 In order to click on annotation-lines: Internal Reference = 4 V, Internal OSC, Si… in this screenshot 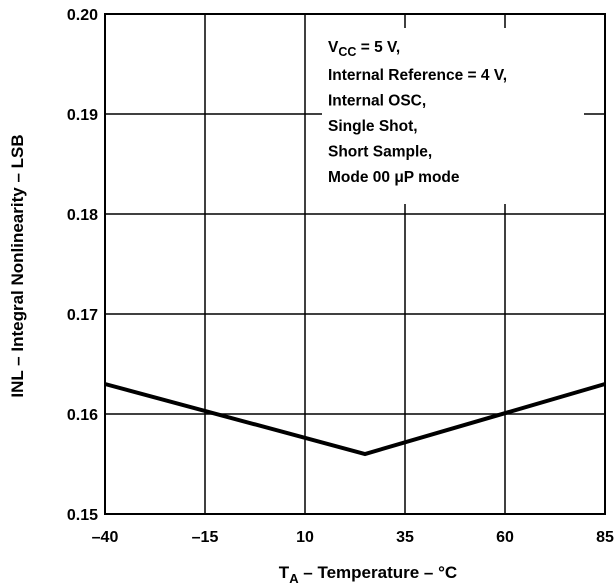, I will do `click(417, 126)`.